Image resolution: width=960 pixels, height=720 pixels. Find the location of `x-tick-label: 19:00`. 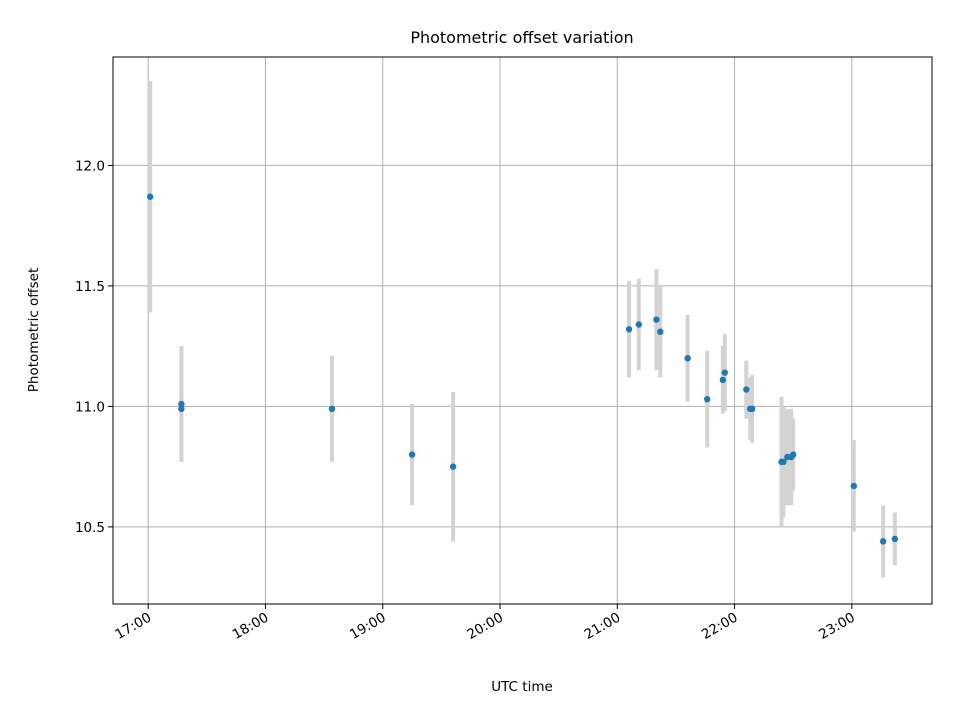

x-tick-label: 19:00 is located at coordinates (368, 626).